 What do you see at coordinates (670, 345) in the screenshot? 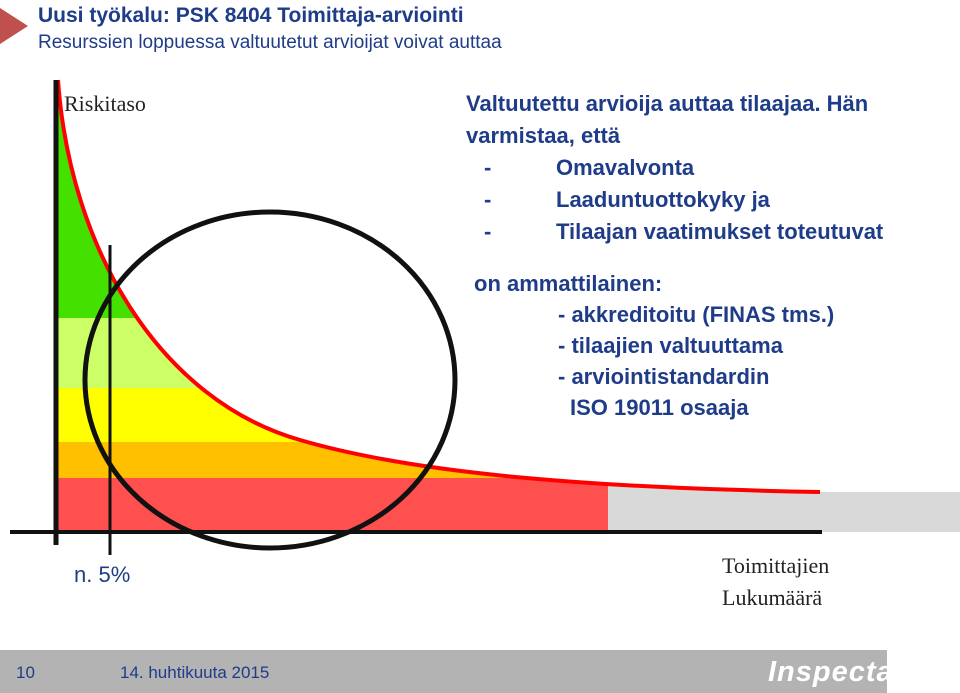
I see `qualification-item: - tilaajien valtuuttama` at bounding box center [670, 345].